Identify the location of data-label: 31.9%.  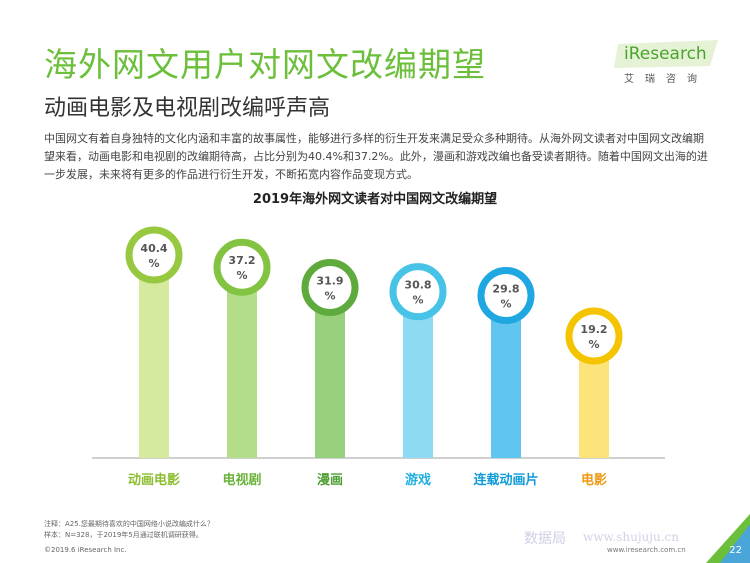
(329, 288).